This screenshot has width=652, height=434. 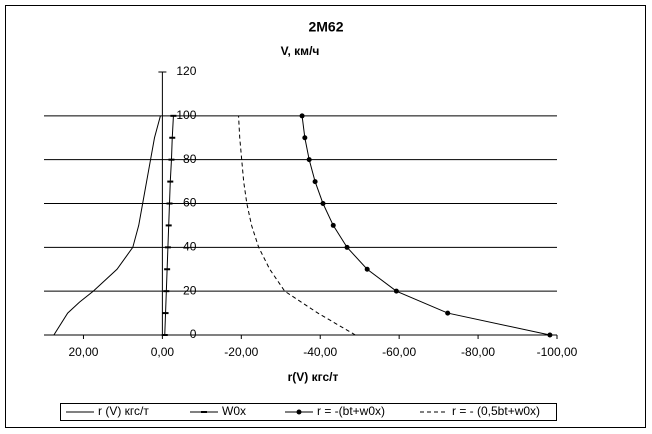 What do you see at coordinates (190, 203) in the screenshot?
I see `y-tick-label: 60` at bounding box center [190, 203].